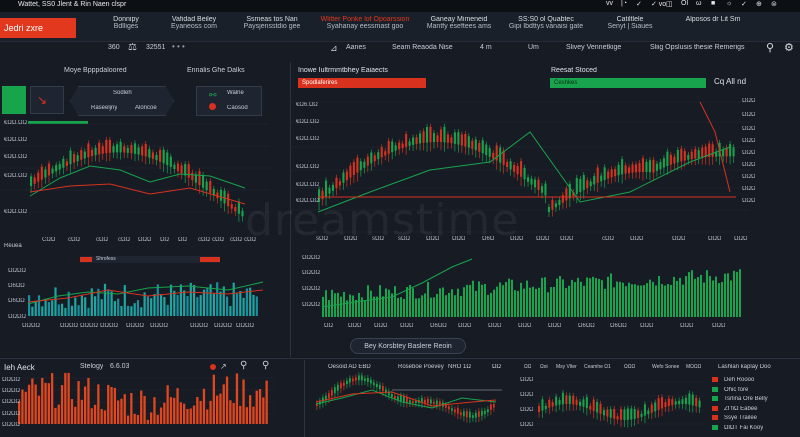 The image size is (800, 437). I want to click on range-selector: Cq All nd, so click(730, 81).